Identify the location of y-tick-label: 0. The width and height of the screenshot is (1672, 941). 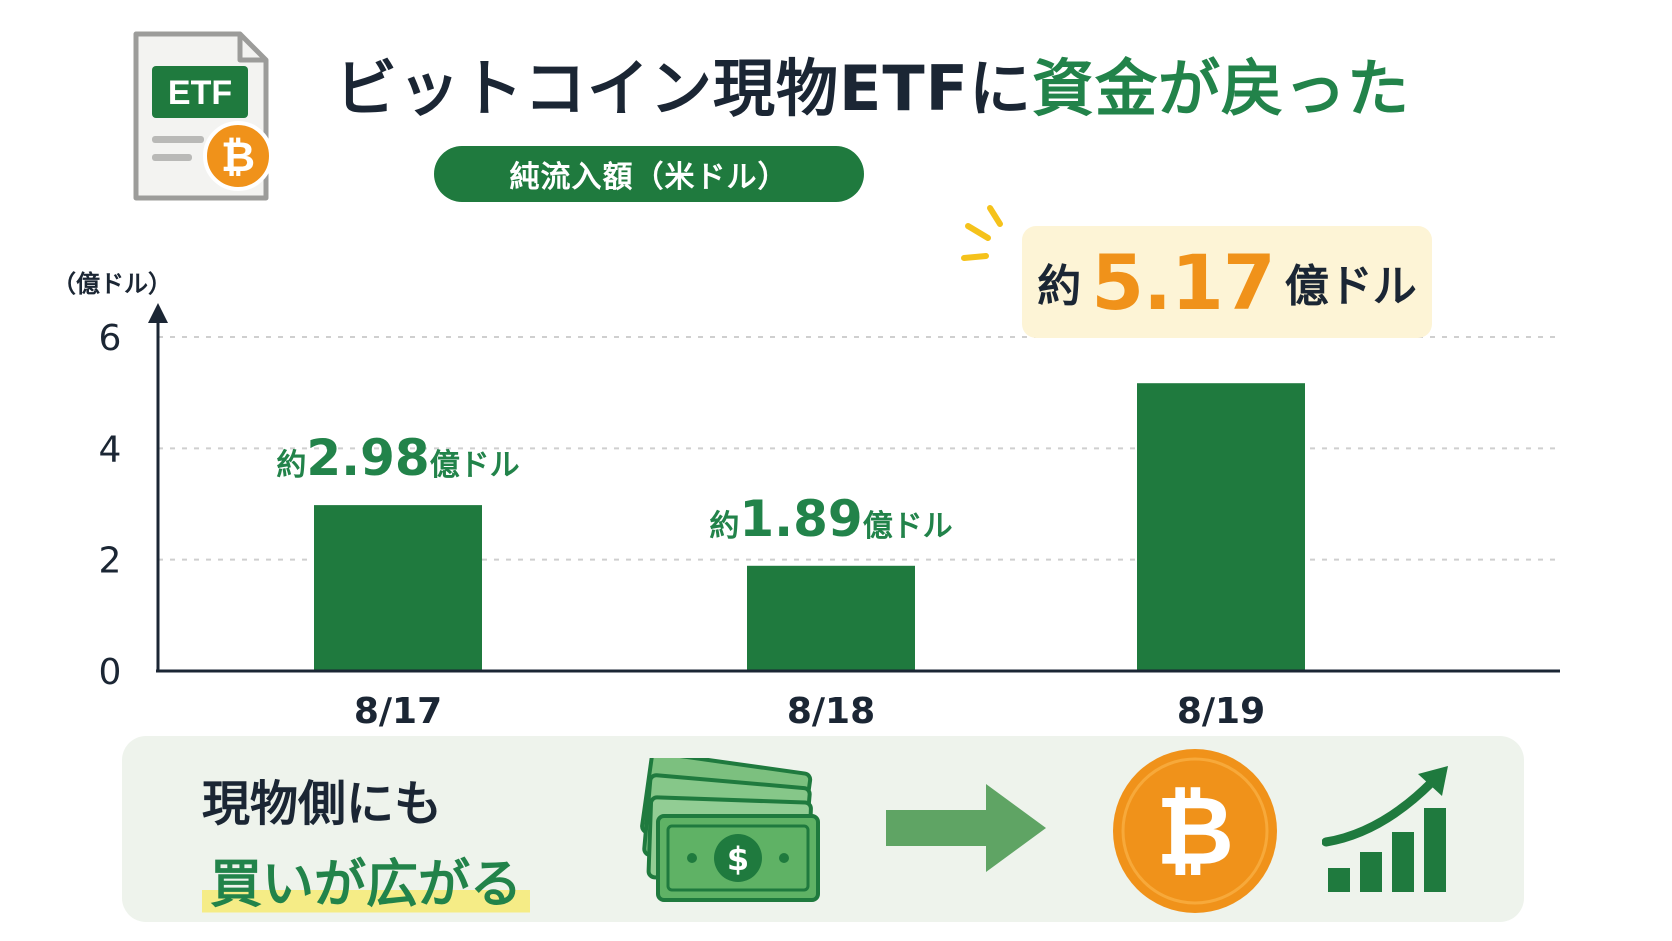
(110, 672).